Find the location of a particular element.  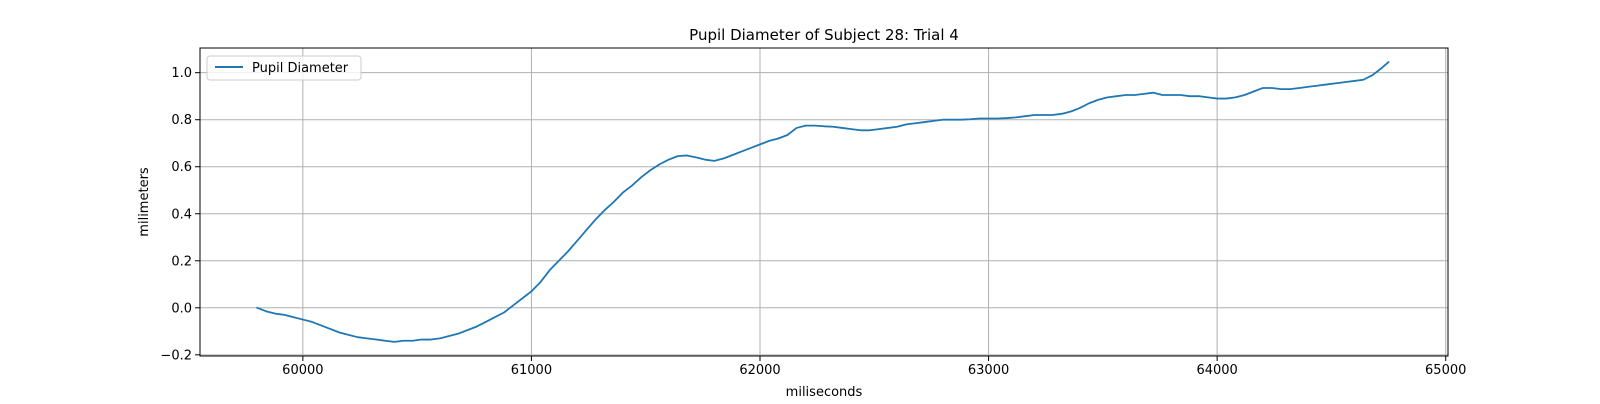

legend: Pupil Diameter is located at coordinates (284, 68).